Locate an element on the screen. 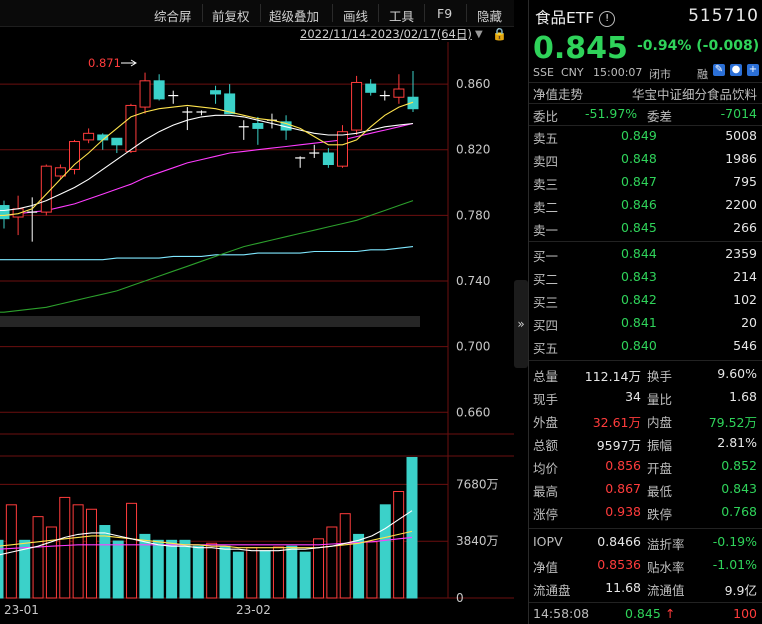  price-tick-label: 0.860 is located at coordinates (473, 84).